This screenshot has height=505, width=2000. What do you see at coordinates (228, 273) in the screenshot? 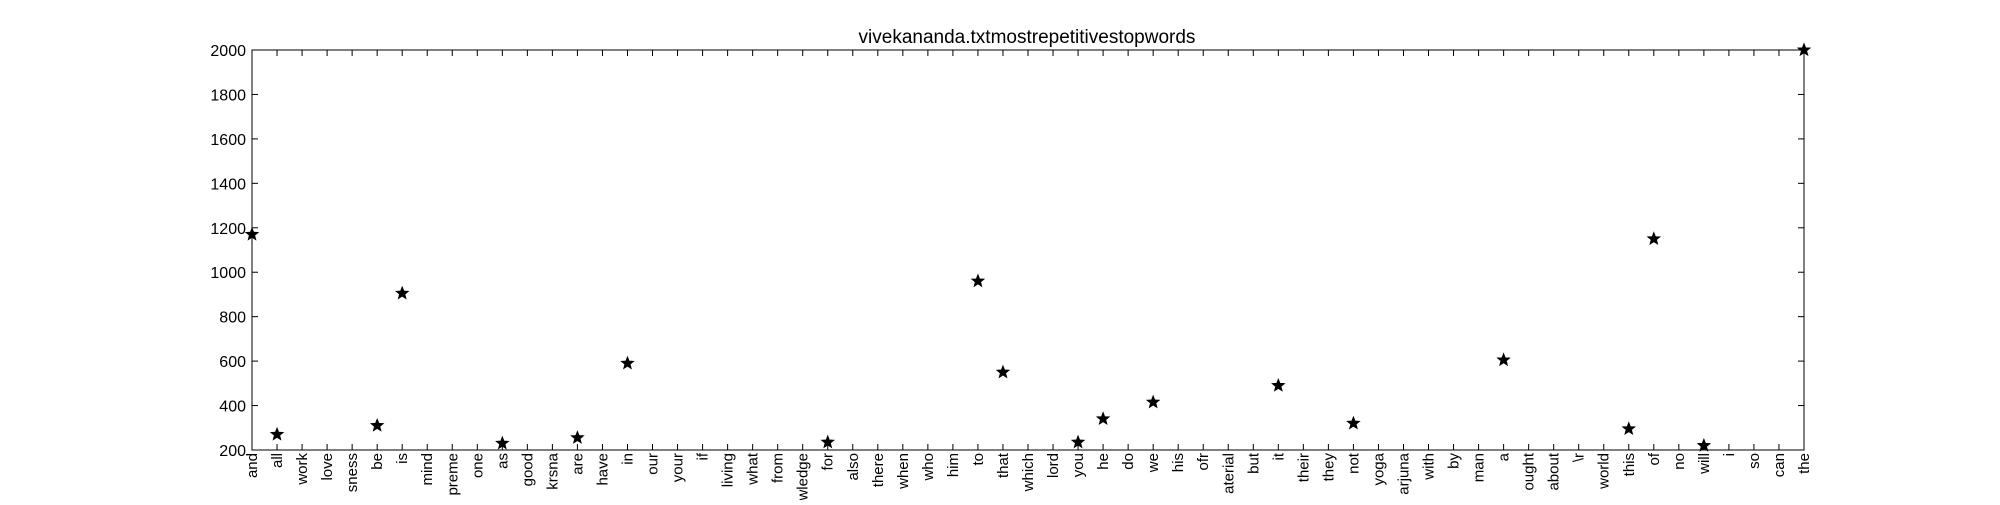
I see `y-tick-label: 1000` at bounding box center [228, 273].